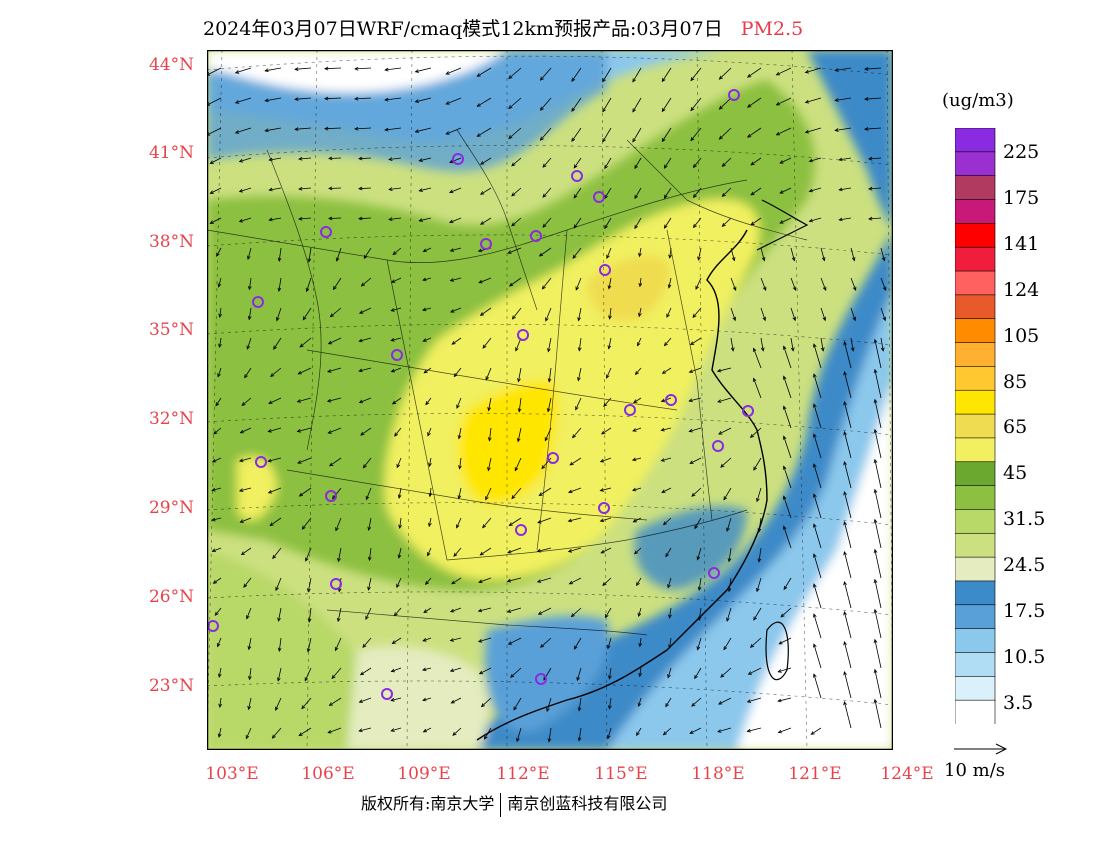 The height and width of the screenshot is (850, 1100). I want to click on north-clean-white, so click(357, 71).